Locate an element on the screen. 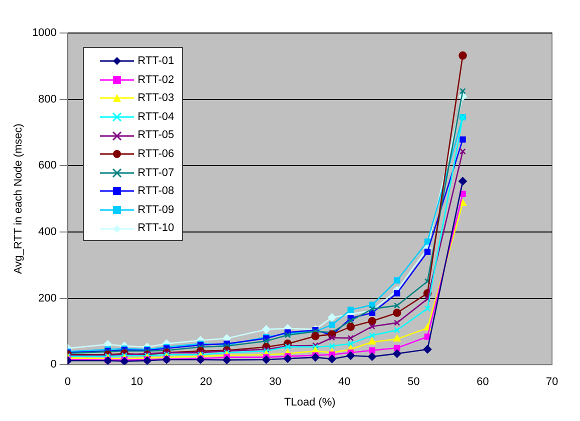 Image resolution: width=580 pixels, height=421 pixels. legend-label: RTT-09 is located at coordinates (156, 210).